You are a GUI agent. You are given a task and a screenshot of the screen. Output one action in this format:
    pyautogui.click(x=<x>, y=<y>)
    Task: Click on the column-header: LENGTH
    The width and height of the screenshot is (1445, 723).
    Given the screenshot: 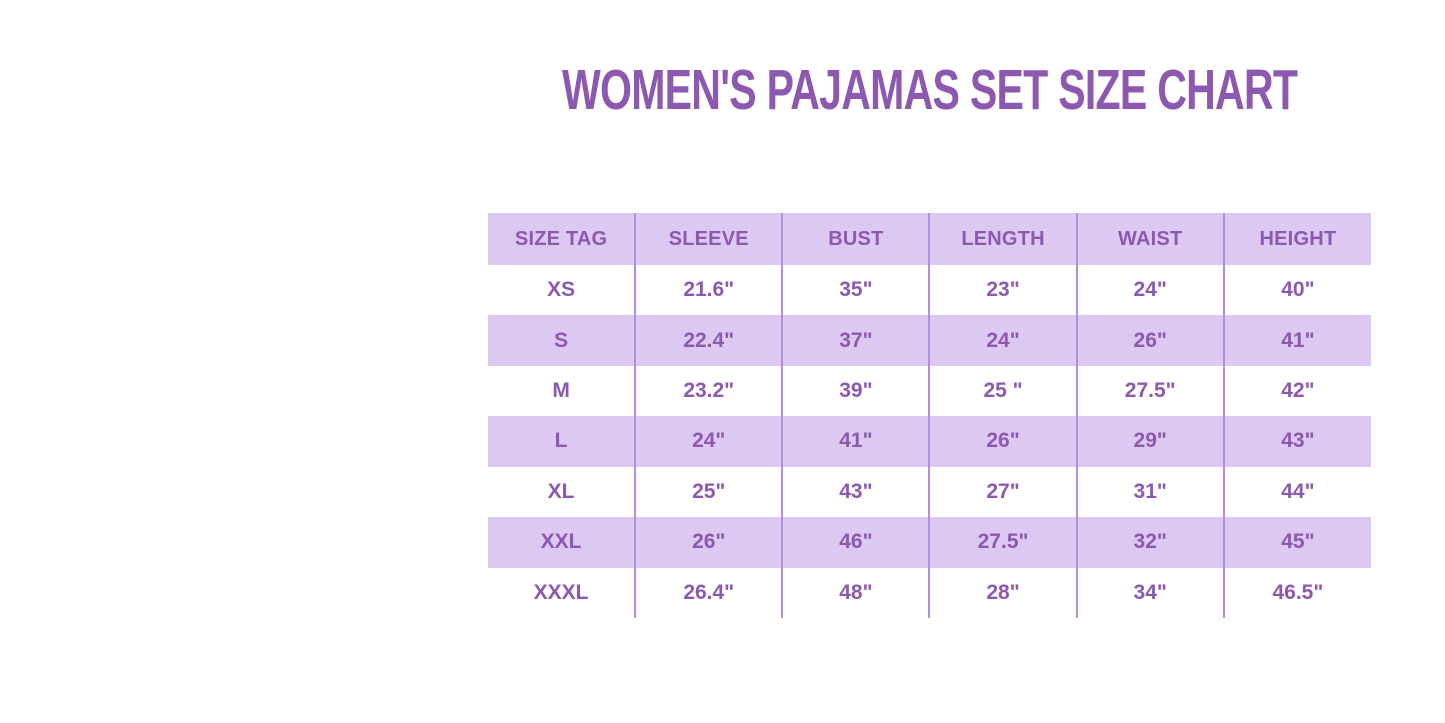 What is the action you would take?
    pyautogui.click(x=1002, y=239)
    